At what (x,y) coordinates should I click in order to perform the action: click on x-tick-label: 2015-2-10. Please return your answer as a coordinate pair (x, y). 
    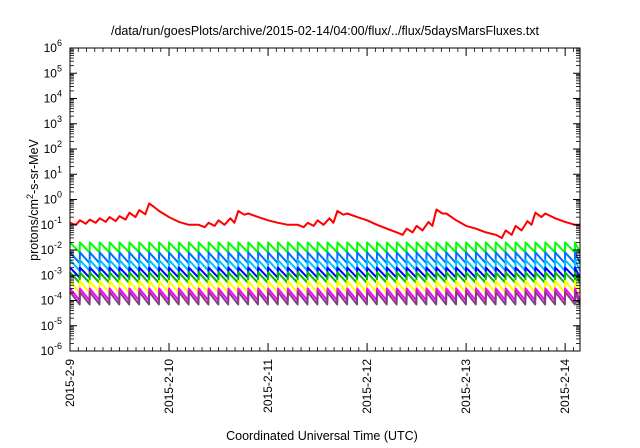
    Looking at the image, I should click on (169, 386).